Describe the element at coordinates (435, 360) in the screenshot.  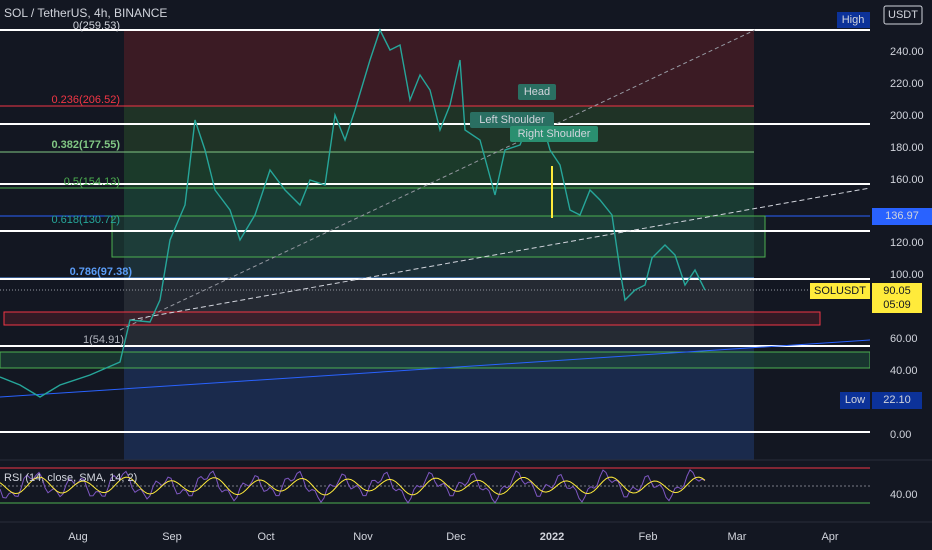
I see `demand-zone` at that location.